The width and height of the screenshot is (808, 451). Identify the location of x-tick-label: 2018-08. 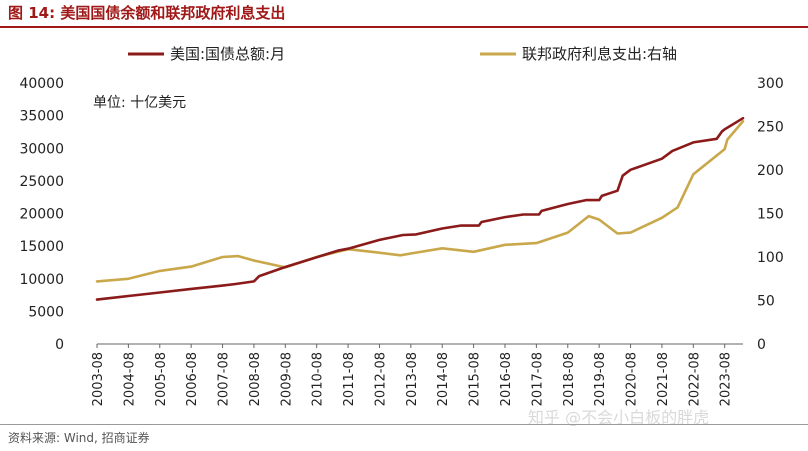
(569, 379).